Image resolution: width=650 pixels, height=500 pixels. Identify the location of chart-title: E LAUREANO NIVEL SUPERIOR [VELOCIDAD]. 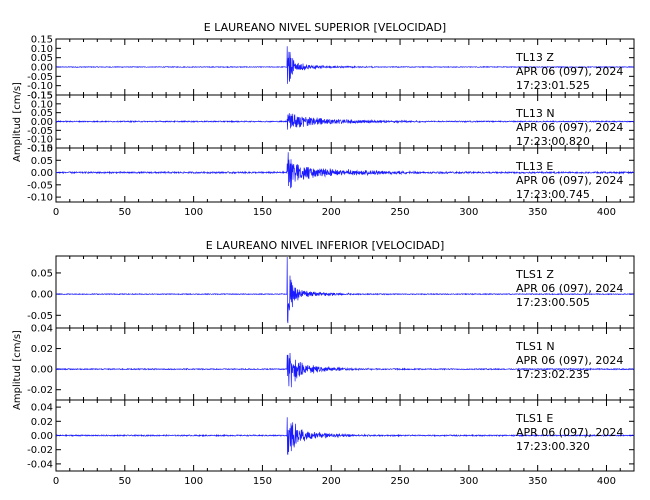
(325, 27).